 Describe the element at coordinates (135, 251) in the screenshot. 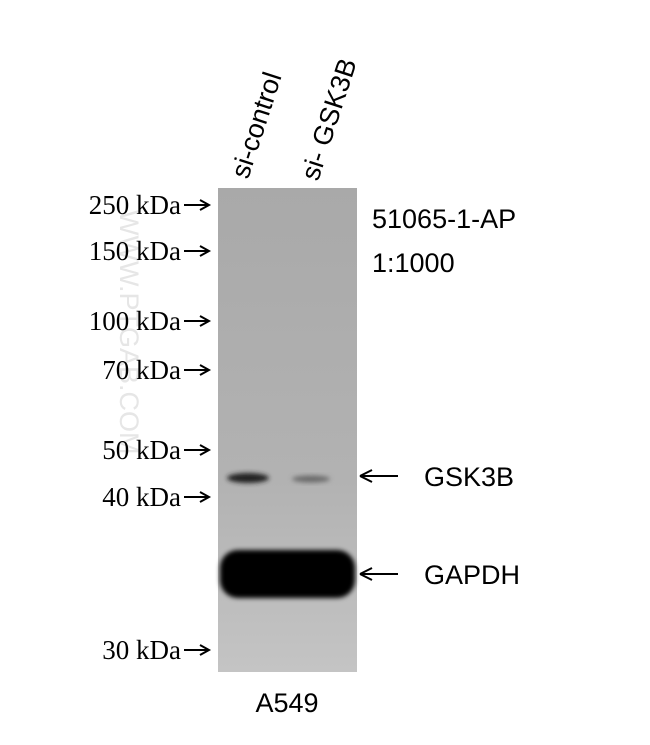

I see `marker-label: 150 kDa` at that location.